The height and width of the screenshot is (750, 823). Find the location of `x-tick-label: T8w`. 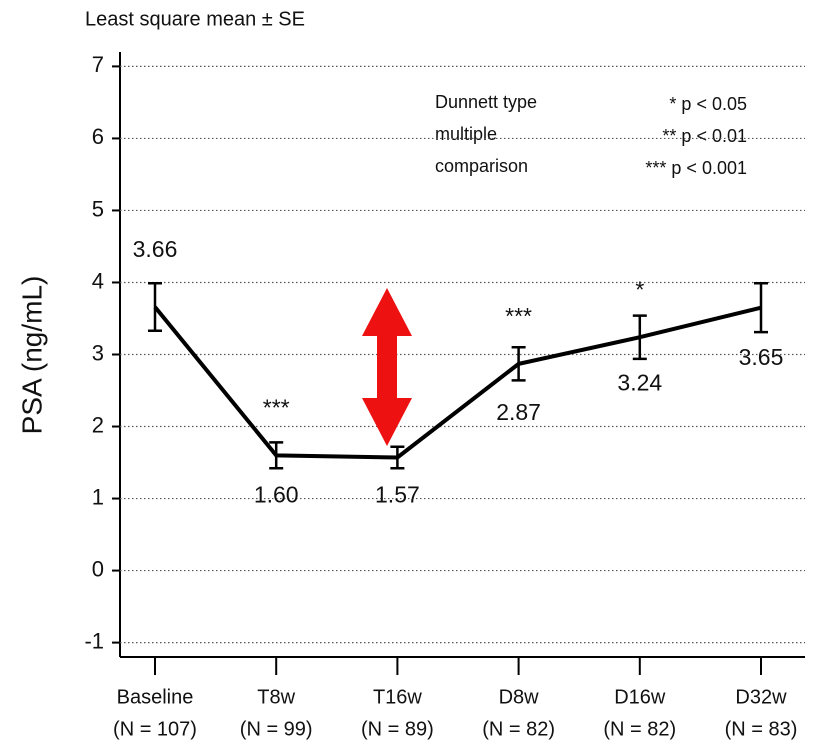

x-tick-label: T8w is located at coordinates (276, 697).